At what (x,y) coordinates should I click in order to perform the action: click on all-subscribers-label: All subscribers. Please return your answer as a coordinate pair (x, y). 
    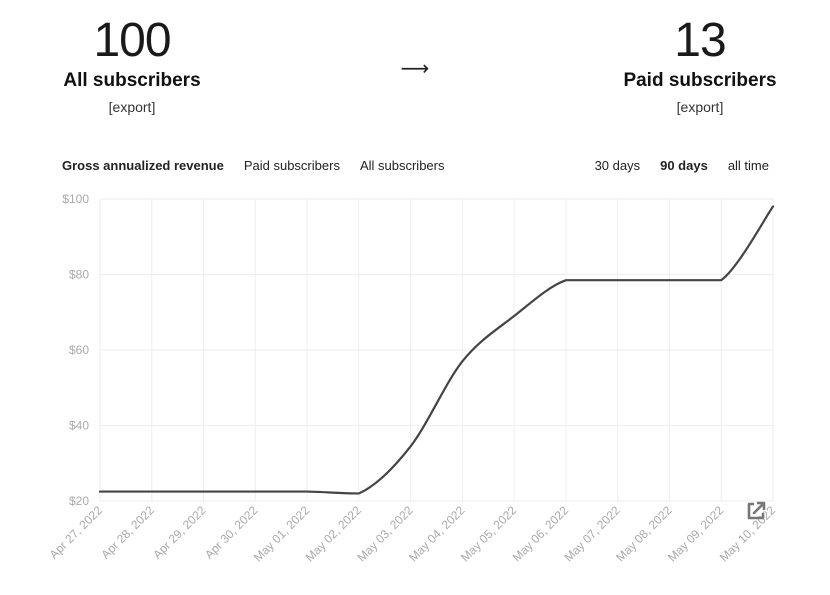
    Looking at the image, I should click on (132, 80).